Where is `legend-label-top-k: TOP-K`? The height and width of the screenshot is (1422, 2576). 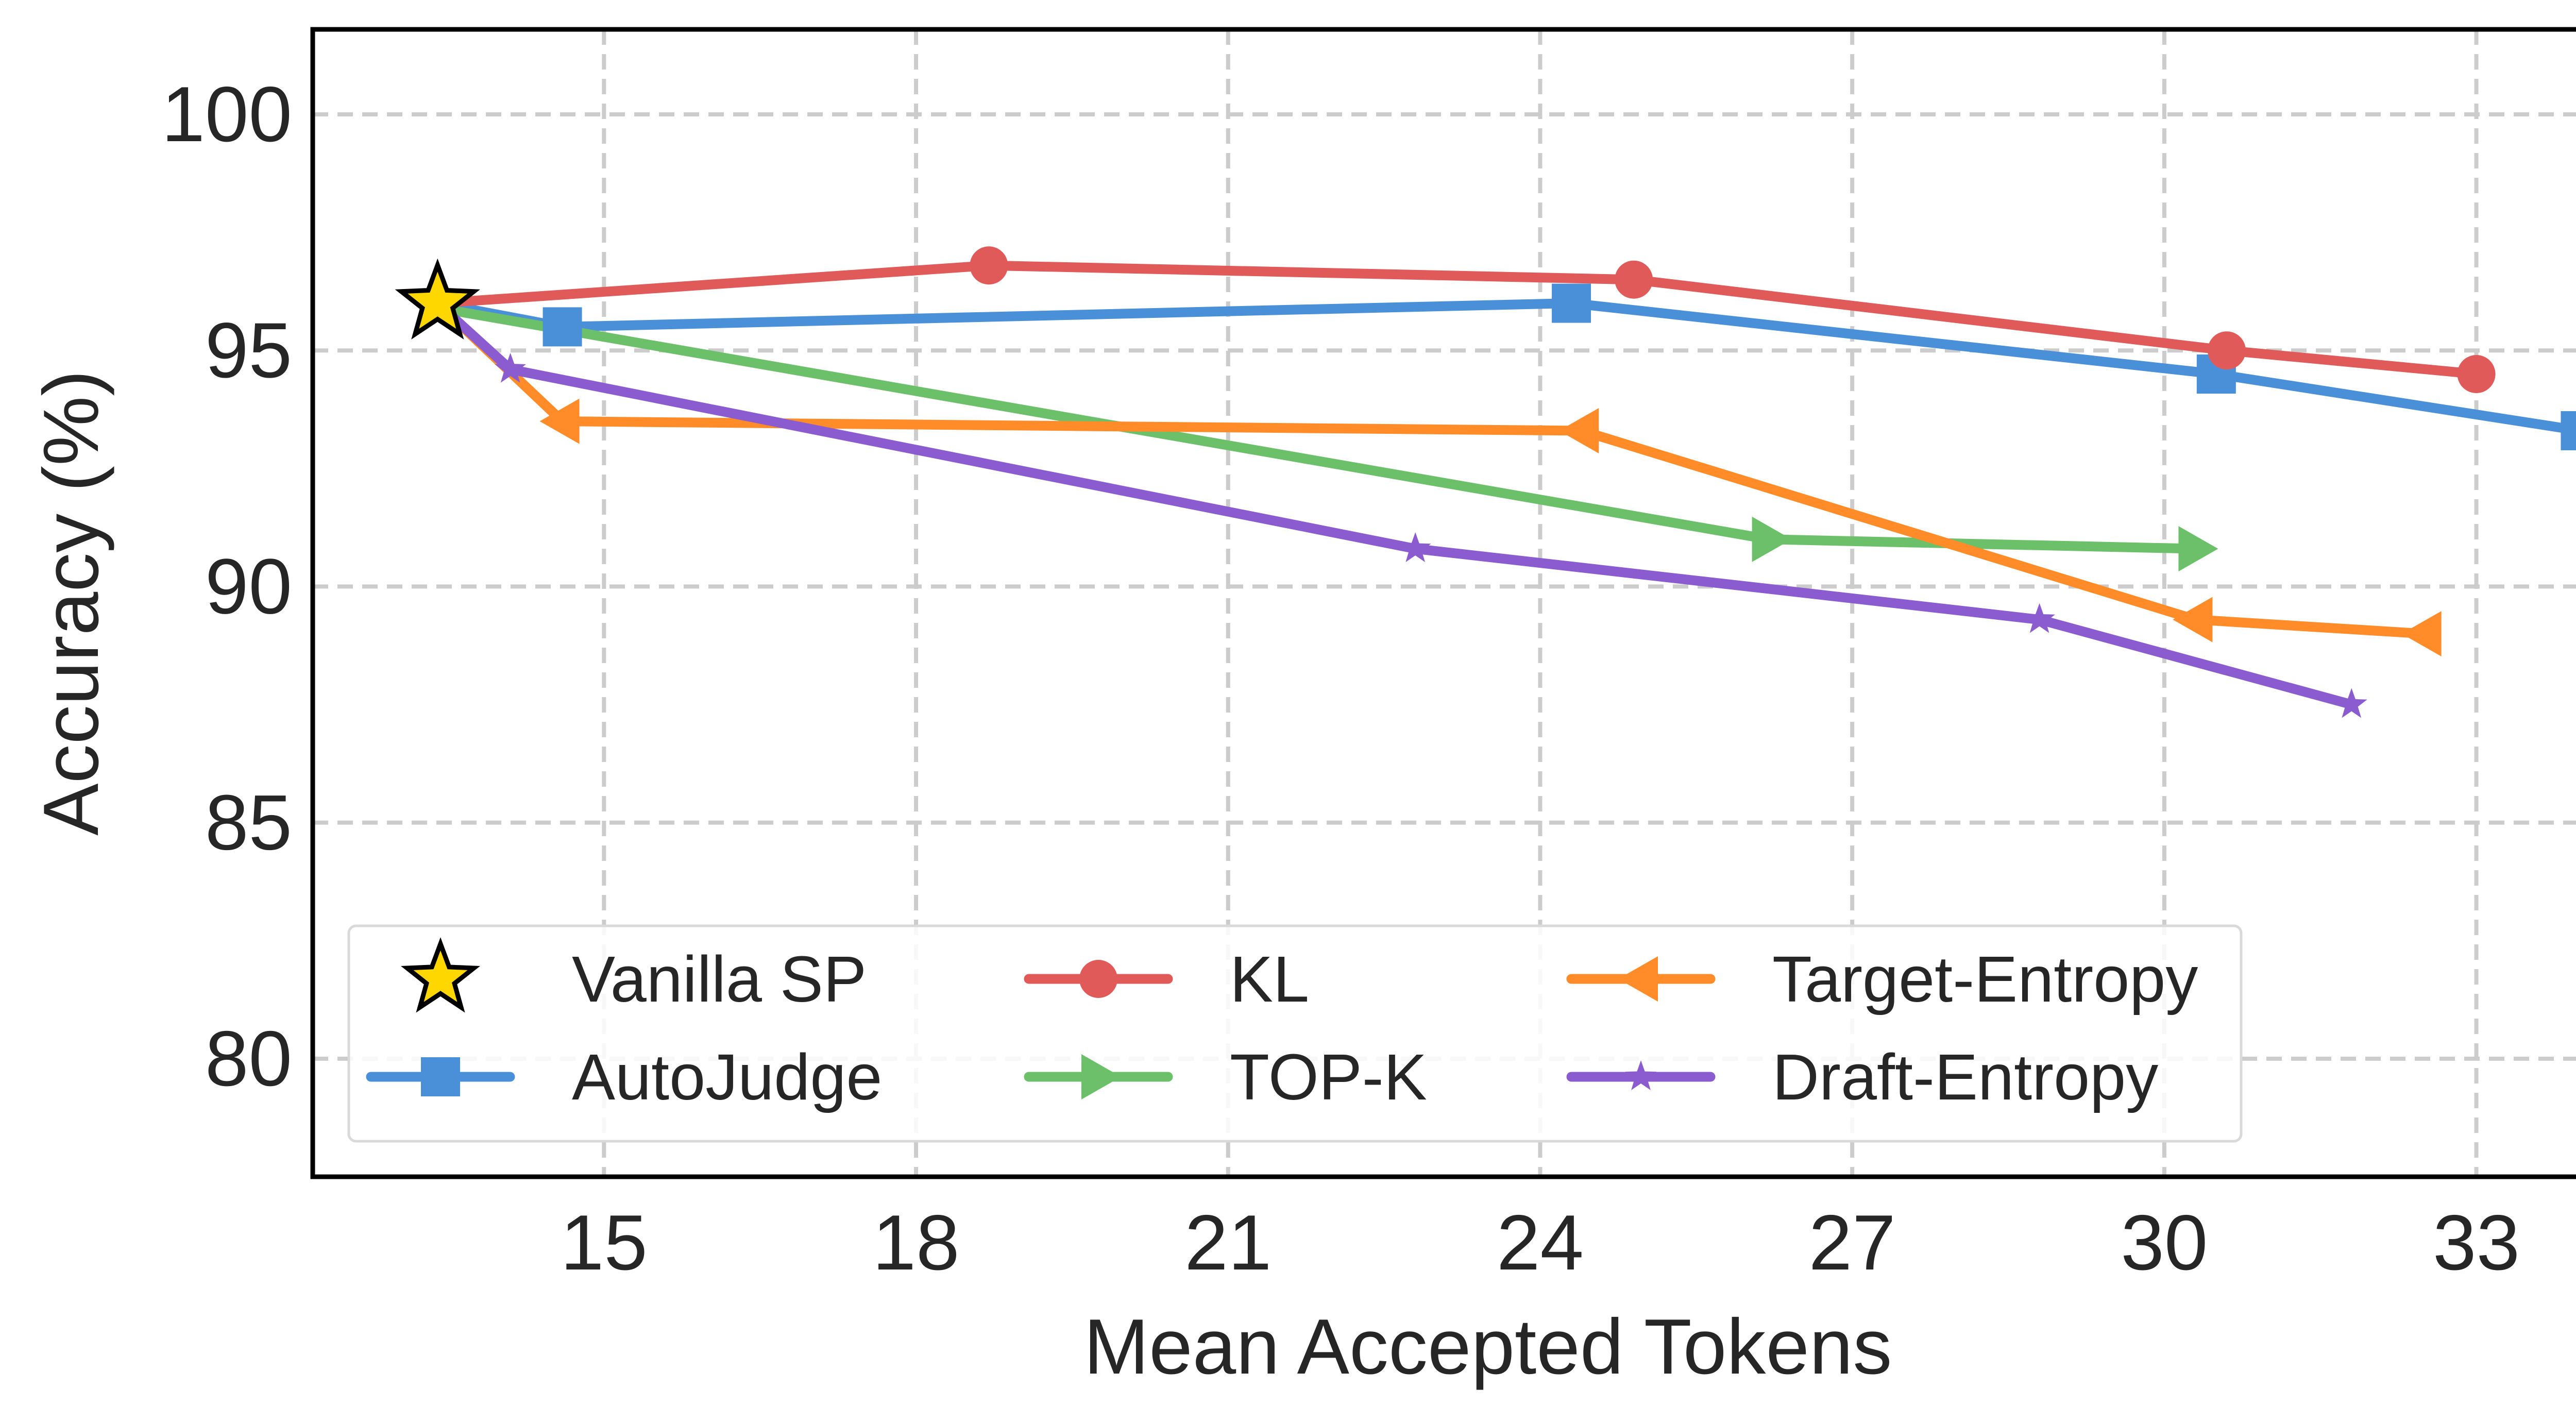 legend-label-top-k: TOP-K is located at coordinates (1328, 1077).